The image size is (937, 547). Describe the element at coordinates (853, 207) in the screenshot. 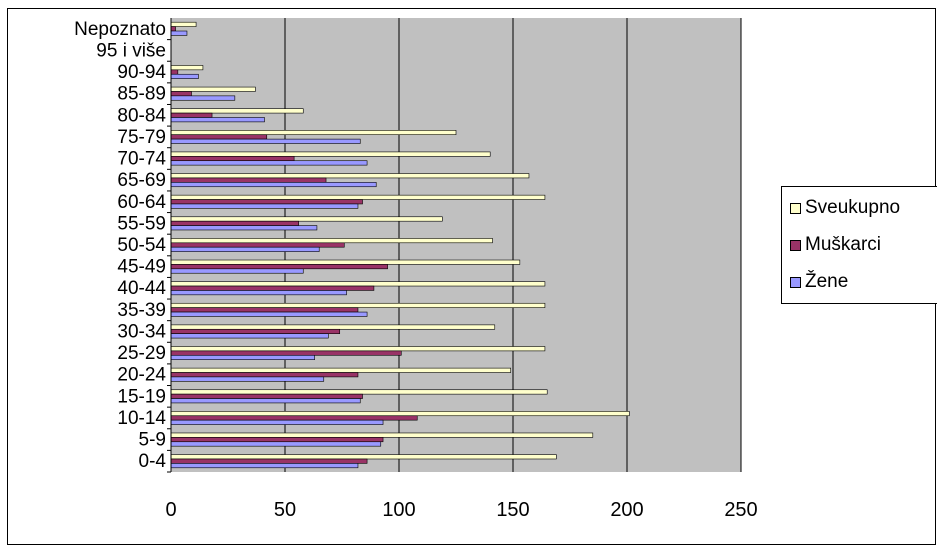

I see `legend-label-sveukupno: Sveukupno` at that location.